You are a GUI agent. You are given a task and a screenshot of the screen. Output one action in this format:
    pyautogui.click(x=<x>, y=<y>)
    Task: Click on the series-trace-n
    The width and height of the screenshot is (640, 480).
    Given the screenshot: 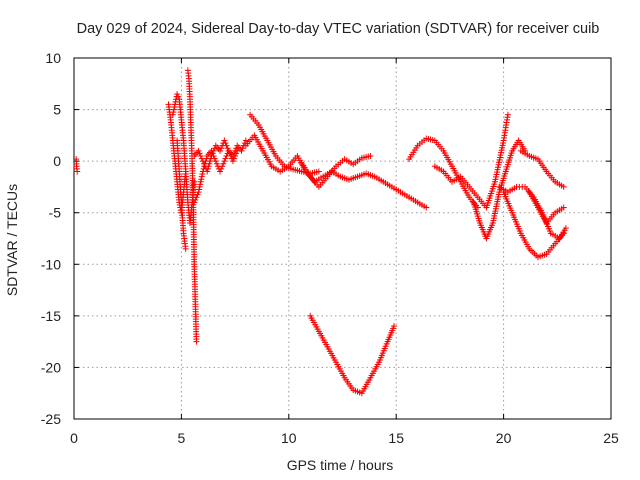 What is the action you would take?
    pyautogui.click(x=499, y=189)
    